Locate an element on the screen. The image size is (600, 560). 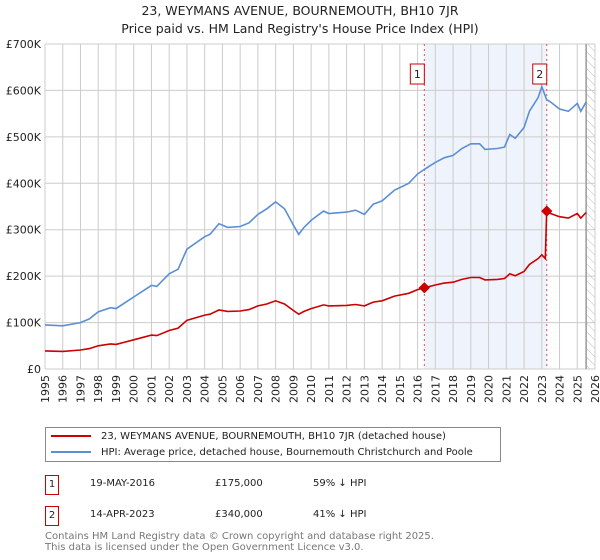
x-tick-label: 1997 is located at coordinates (80, 389).